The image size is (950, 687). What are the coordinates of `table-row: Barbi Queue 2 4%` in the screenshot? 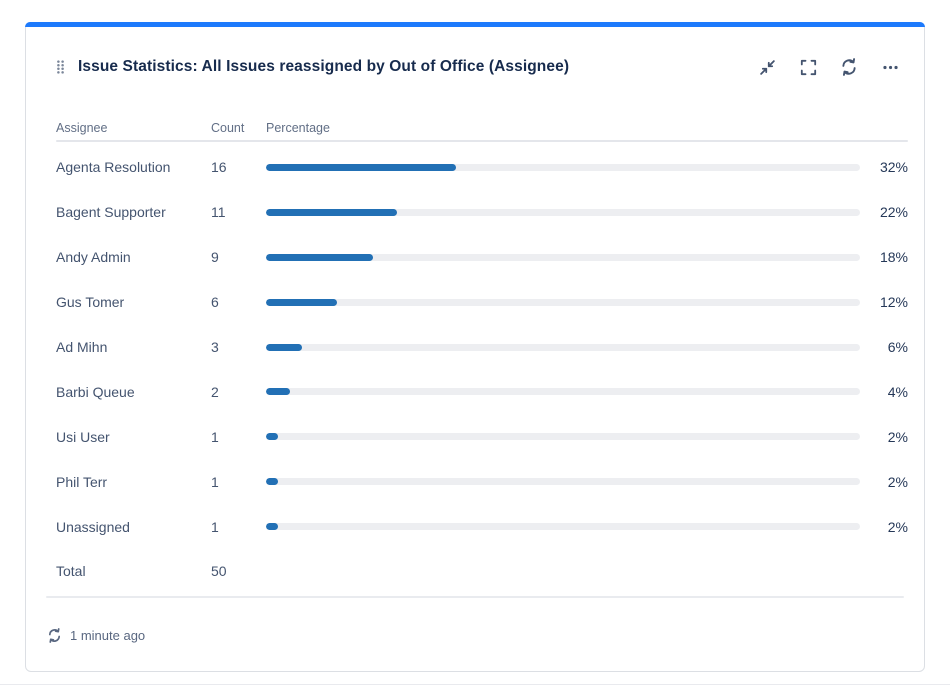 It's located at (482, 391).